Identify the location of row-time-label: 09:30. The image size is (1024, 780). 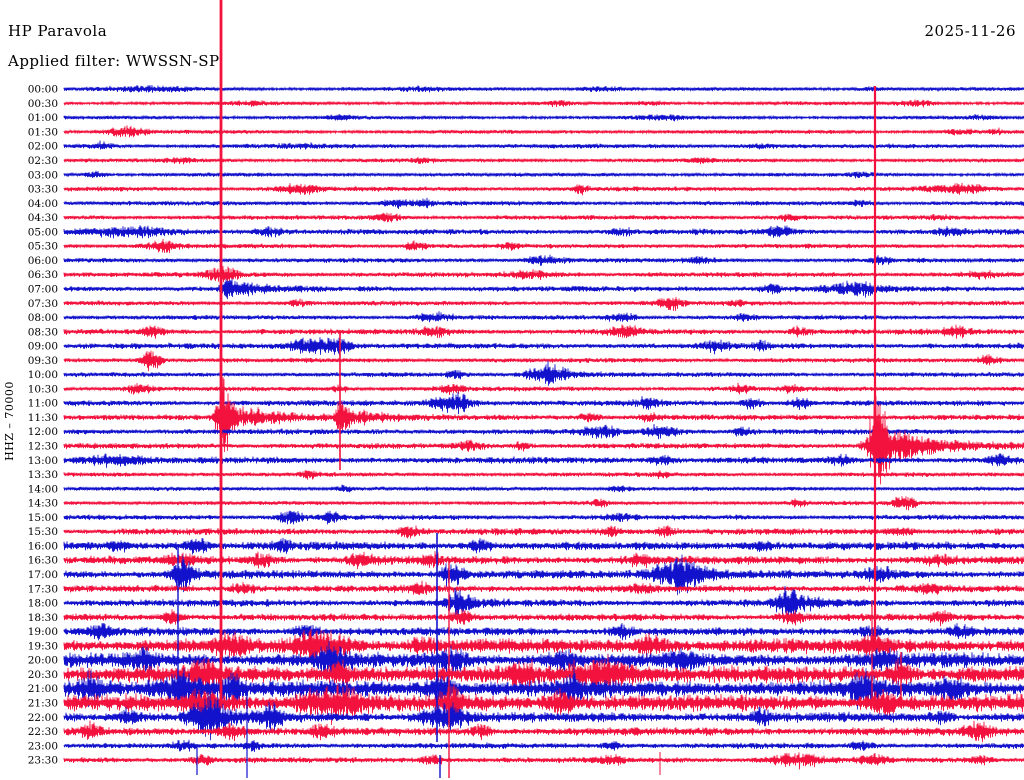
(43, 361).